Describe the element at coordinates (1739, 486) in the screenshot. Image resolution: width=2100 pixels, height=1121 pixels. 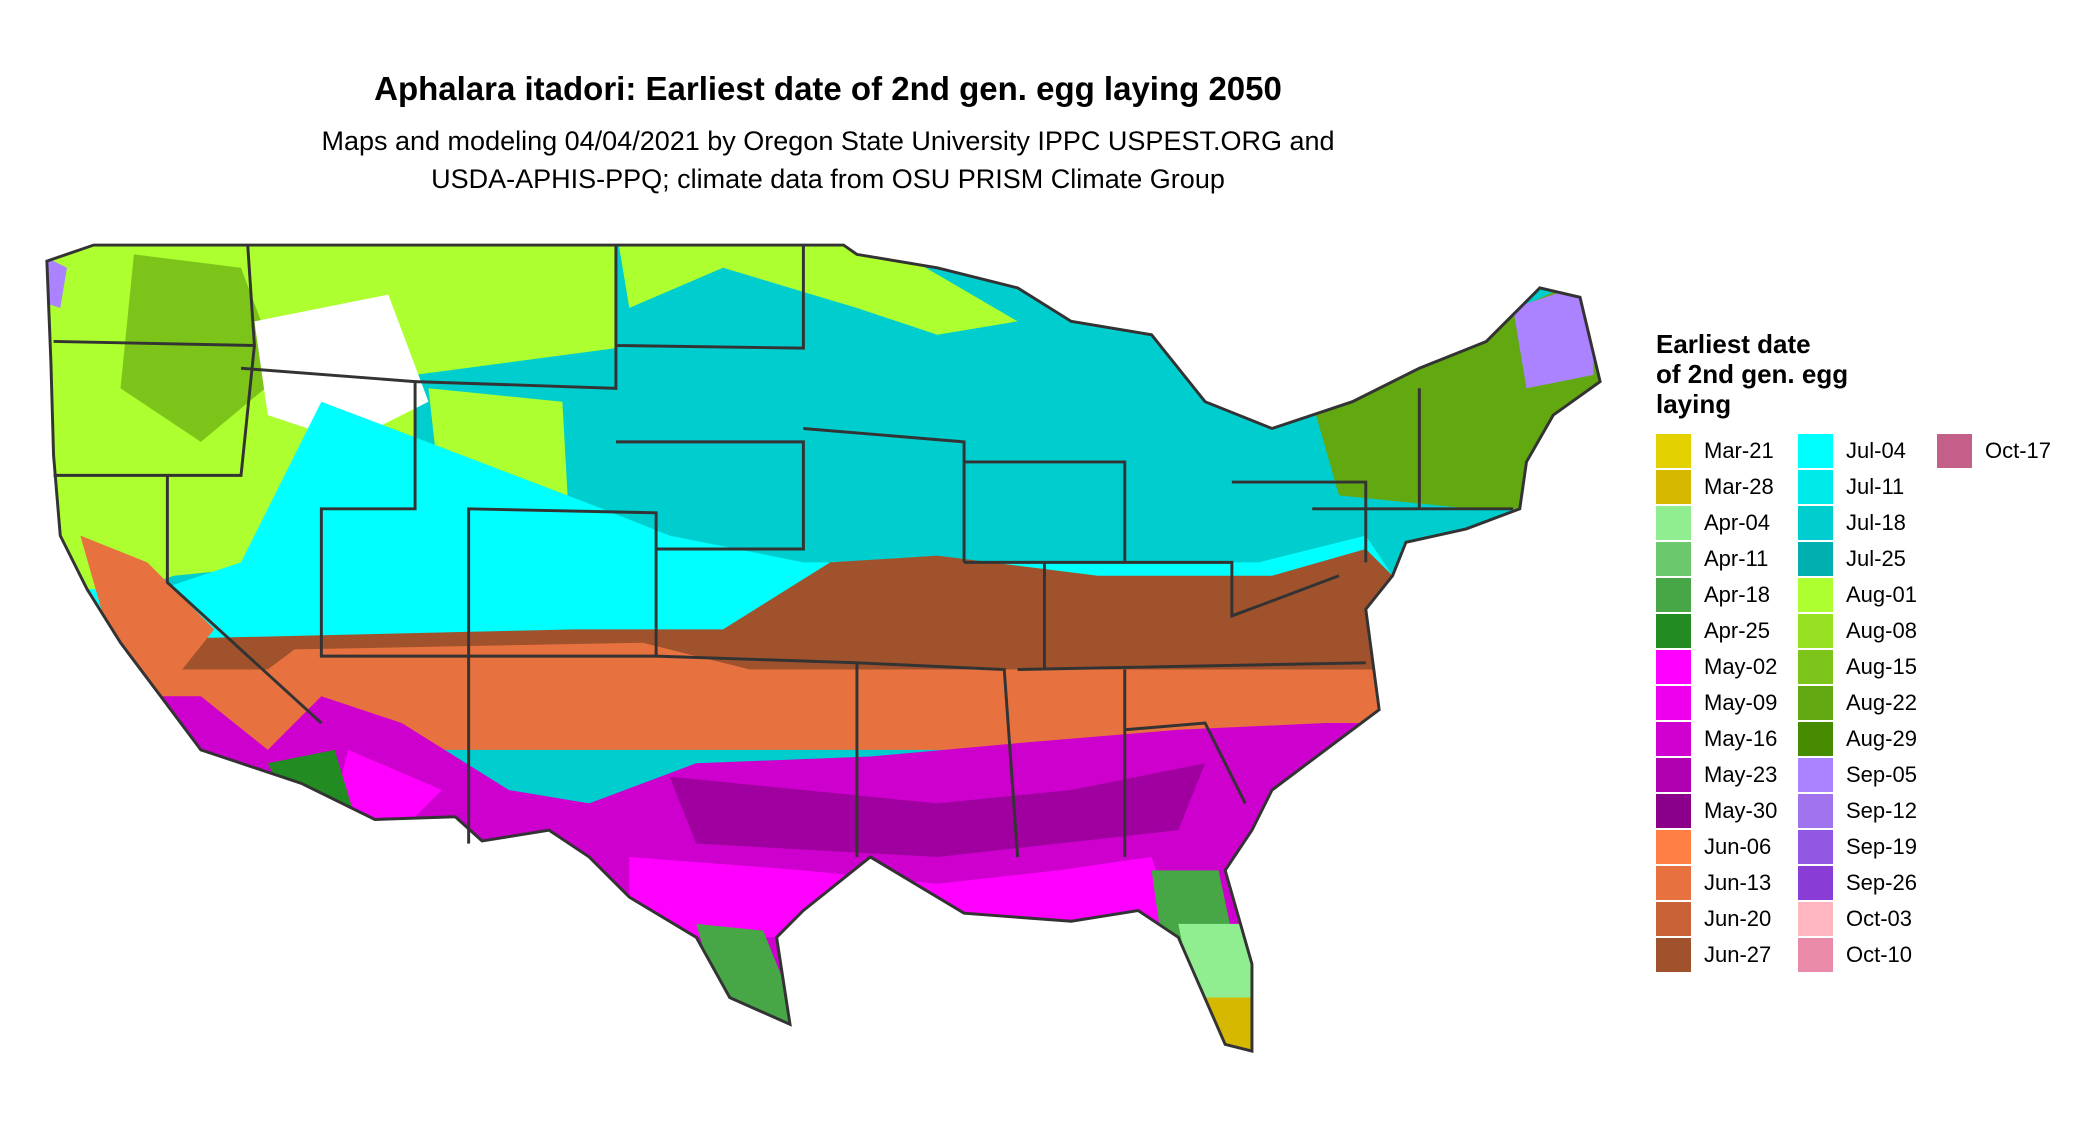
I see `legend-label: Mar-28` at that location.